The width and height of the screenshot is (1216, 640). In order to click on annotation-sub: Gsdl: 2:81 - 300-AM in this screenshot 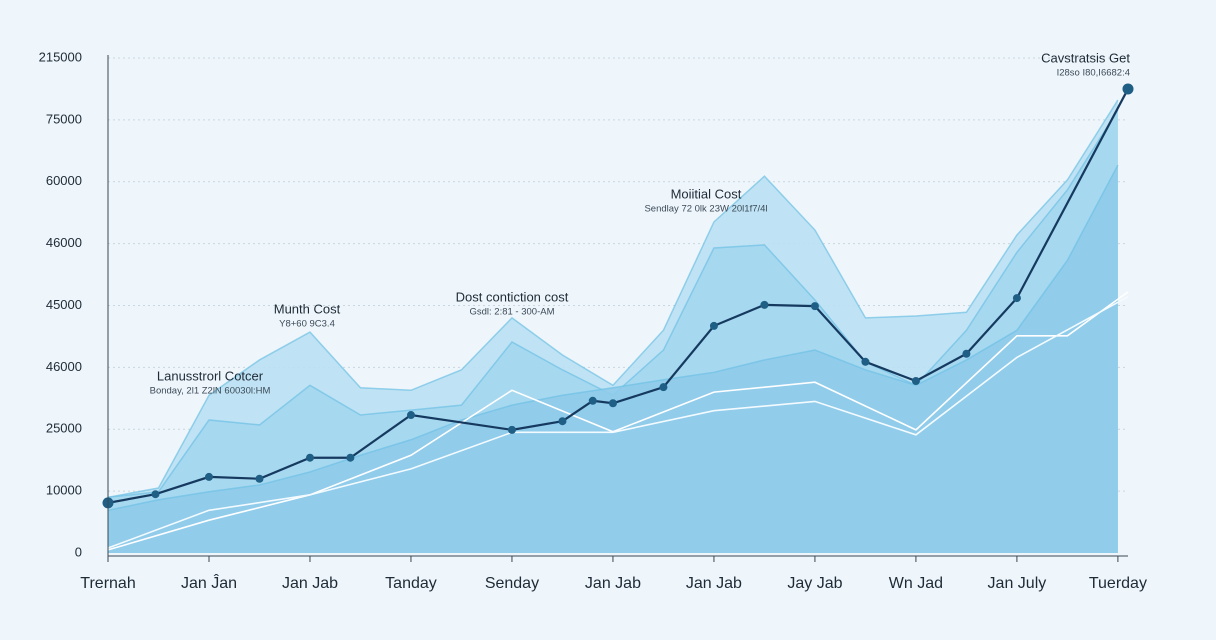, I will do `click(511, 312)`.